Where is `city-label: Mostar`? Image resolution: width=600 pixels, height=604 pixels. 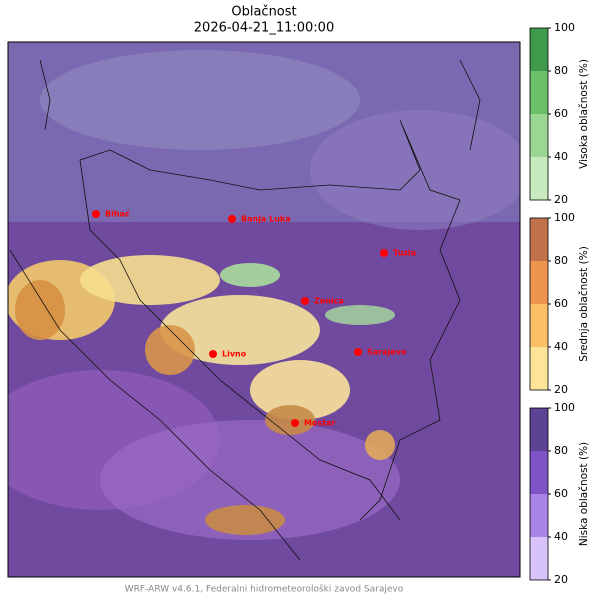 city-label: Mostar is located at coordinates (319, 423).